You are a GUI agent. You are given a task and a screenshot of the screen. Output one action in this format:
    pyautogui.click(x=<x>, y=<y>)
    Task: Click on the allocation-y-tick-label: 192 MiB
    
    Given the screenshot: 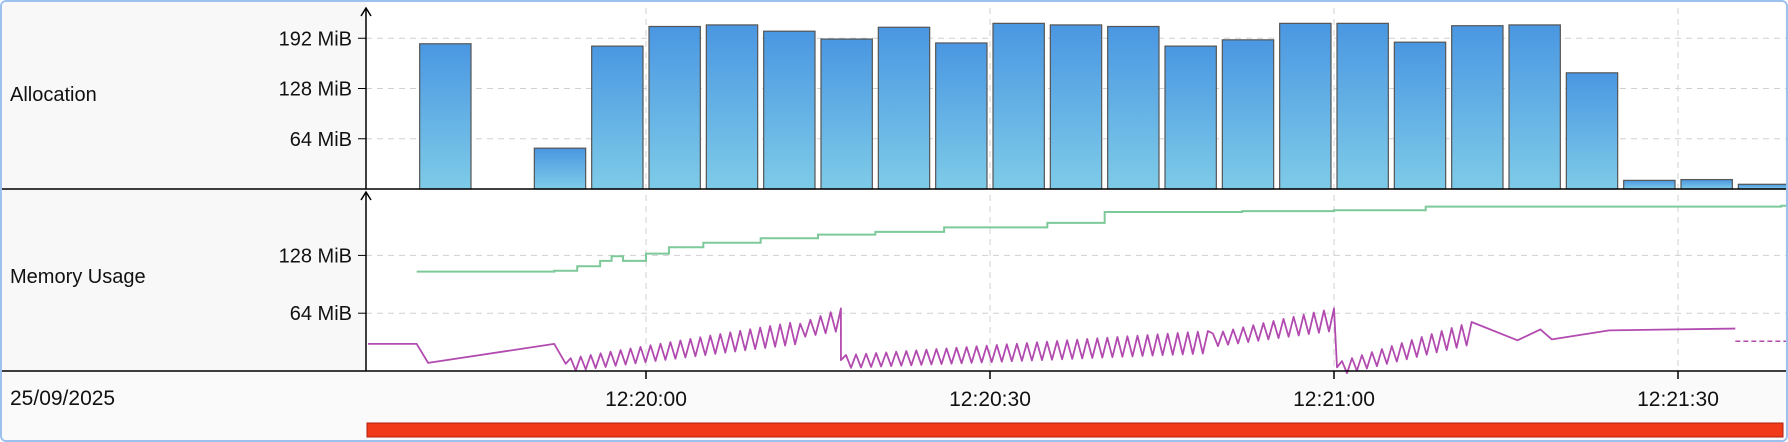 What is the action you would take?
    pyautogui.click(x=315, y=39)
    